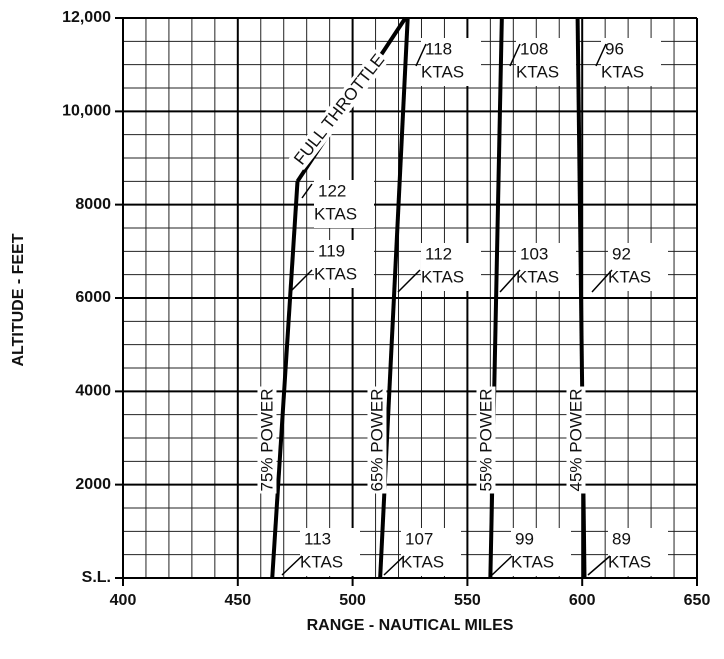  I want to click on x-tick-label: 650, so click(697, 600).